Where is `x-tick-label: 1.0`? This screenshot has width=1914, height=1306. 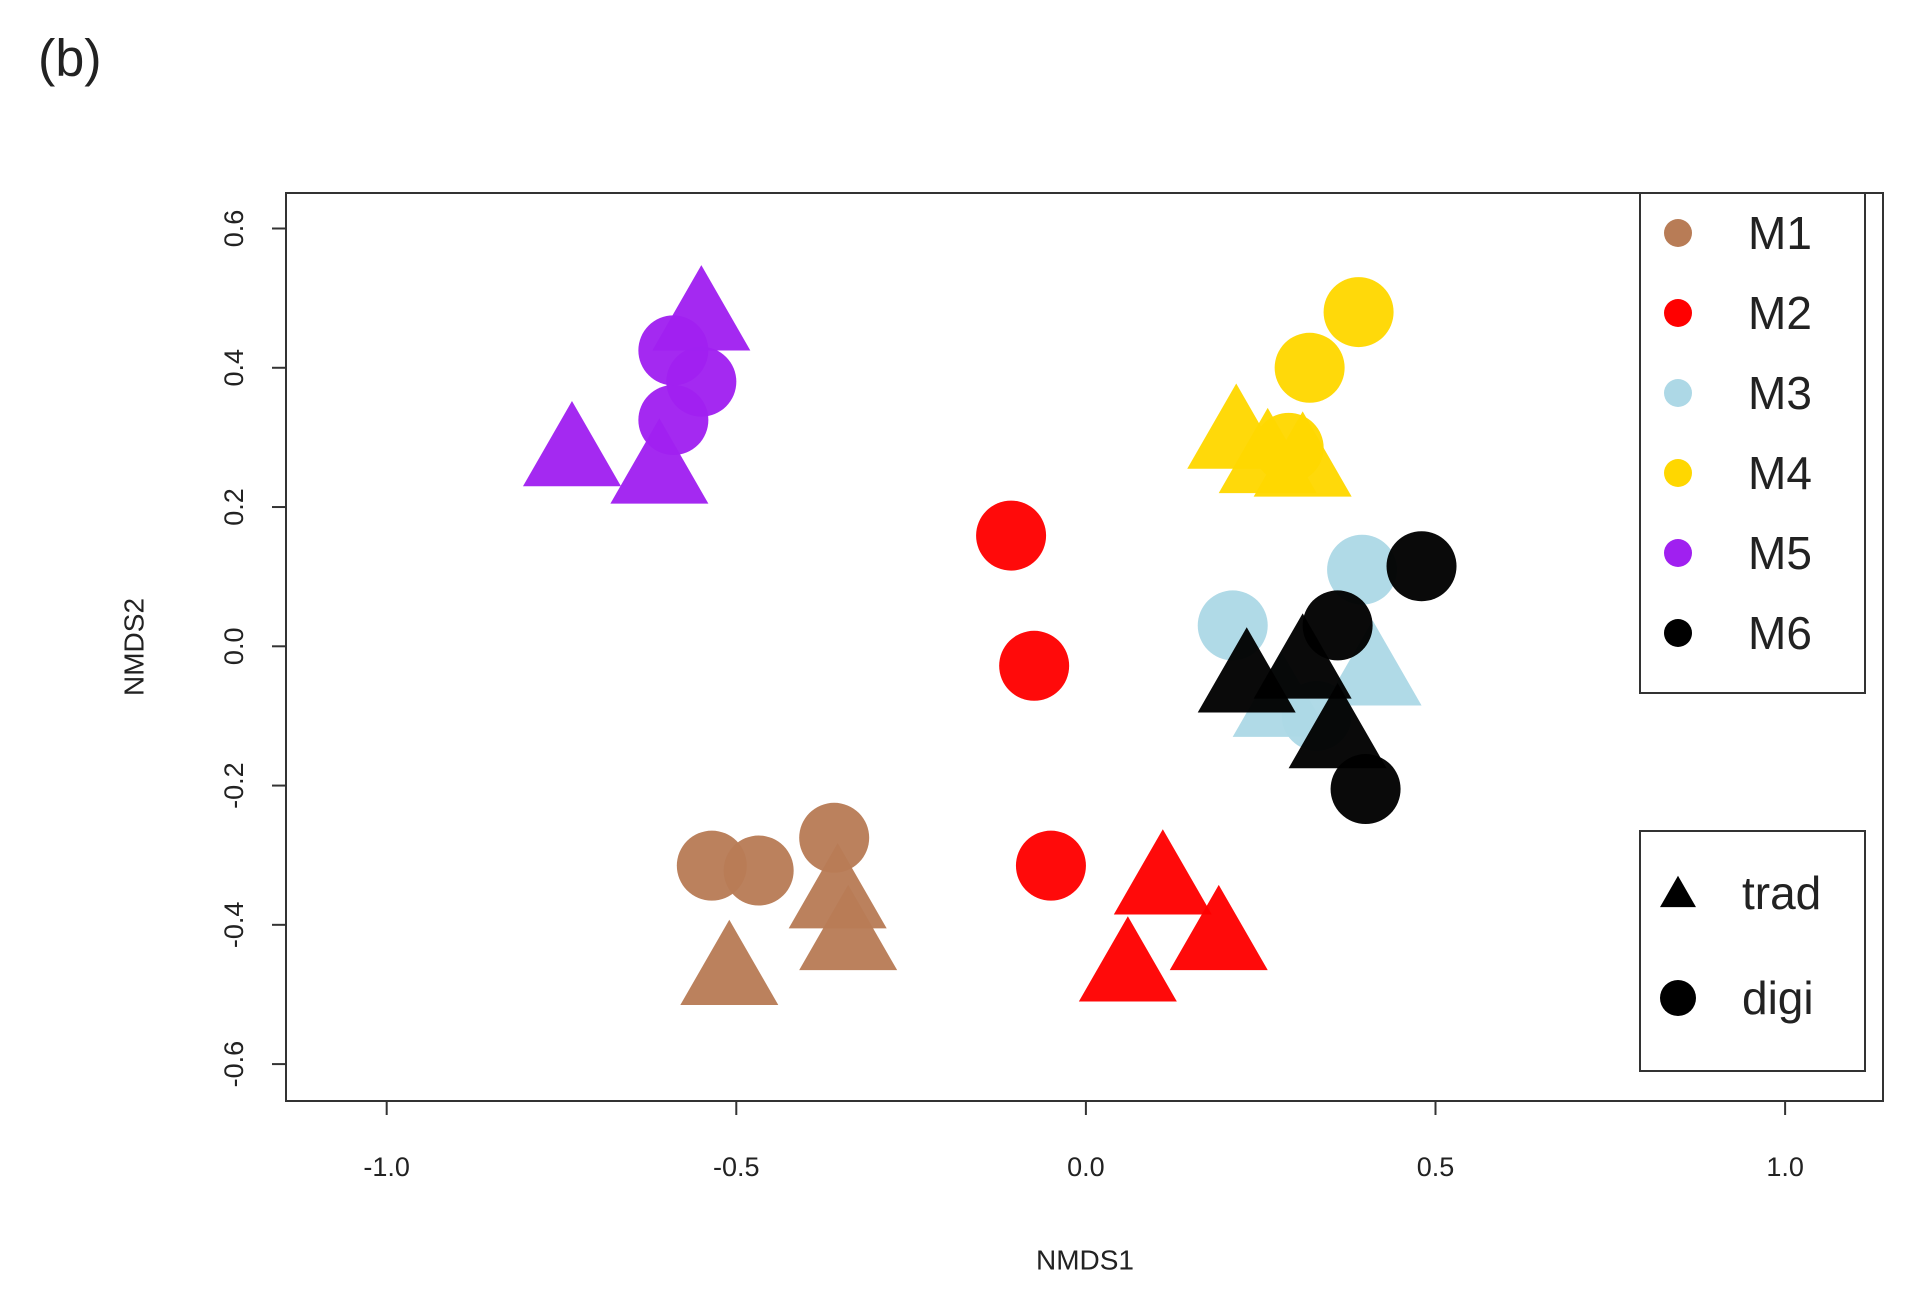 x-tick-label: 1.0 is located at coordinates (1785, 1167).